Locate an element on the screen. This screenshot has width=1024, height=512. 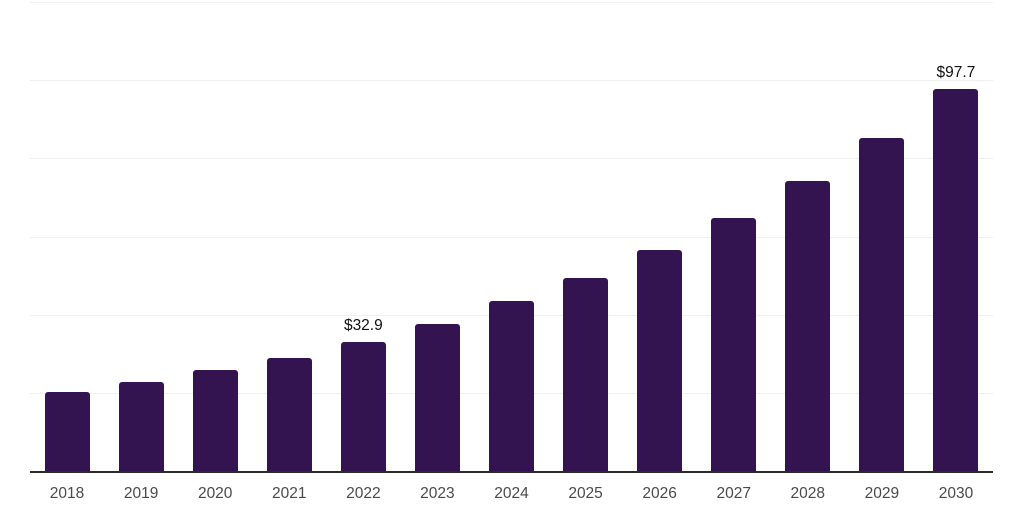
x-tick-label-2024: 2024 is located at coordinates (511, 493).